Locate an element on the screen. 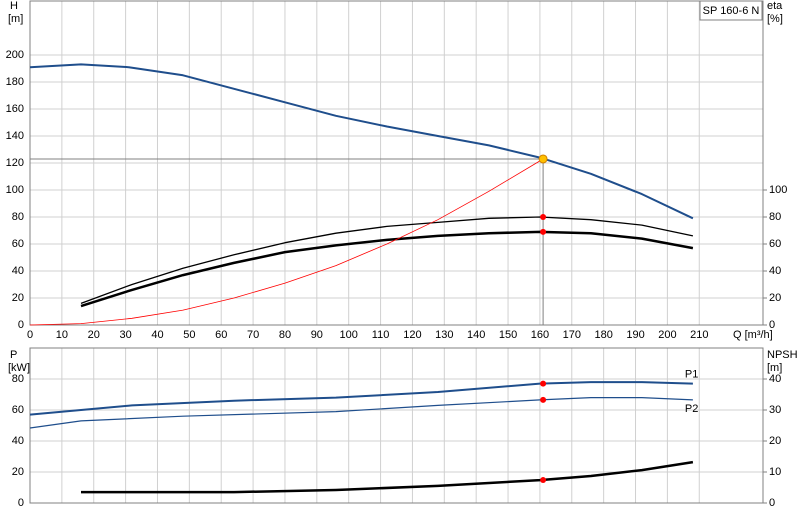 Image resolution: width=800 pixels, height=520 pixels. x-tick-label: 80 is located at coordinates (285, 335).